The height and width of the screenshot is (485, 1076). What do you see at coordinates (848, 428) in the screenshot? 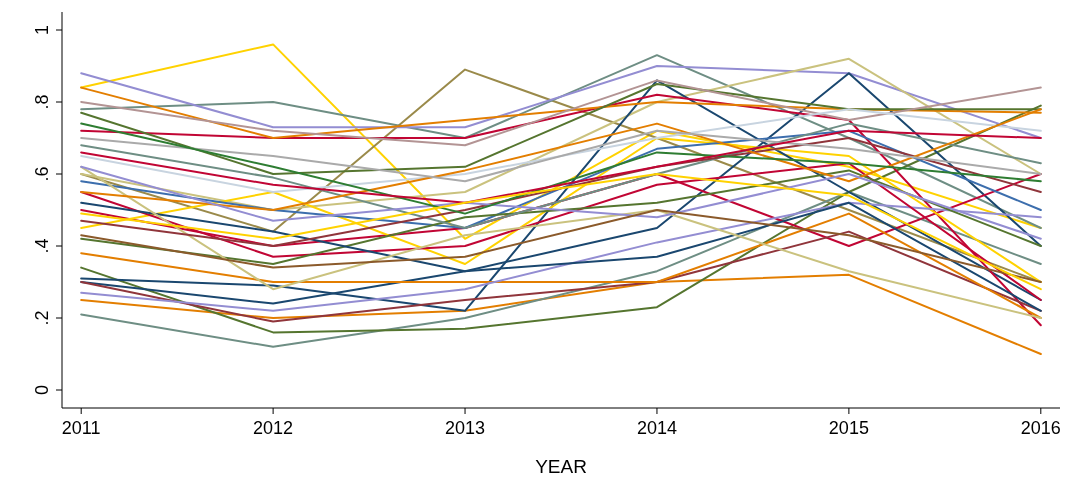
I see `x-tick-label: 2015` at bounding box center [848, 428].